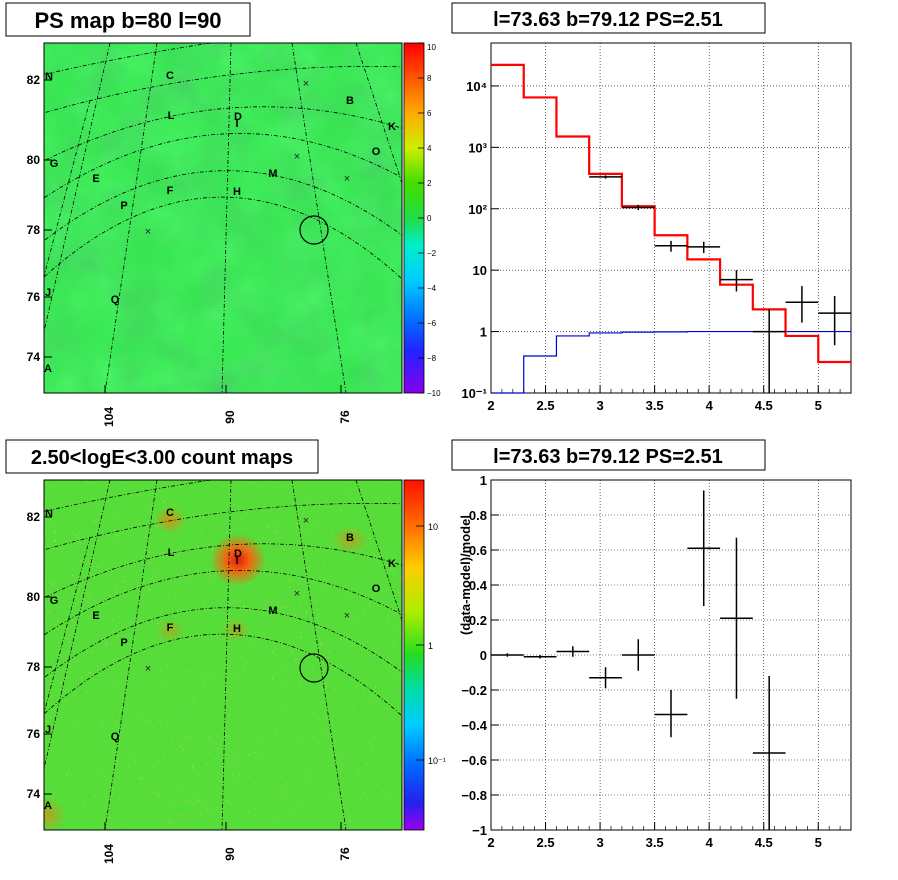 The image size is (898, 880). What do you see at coordinates (34, 230) in the screenshot?
I see `latitude-tick-label: 78` at bounding box center [34, 230].